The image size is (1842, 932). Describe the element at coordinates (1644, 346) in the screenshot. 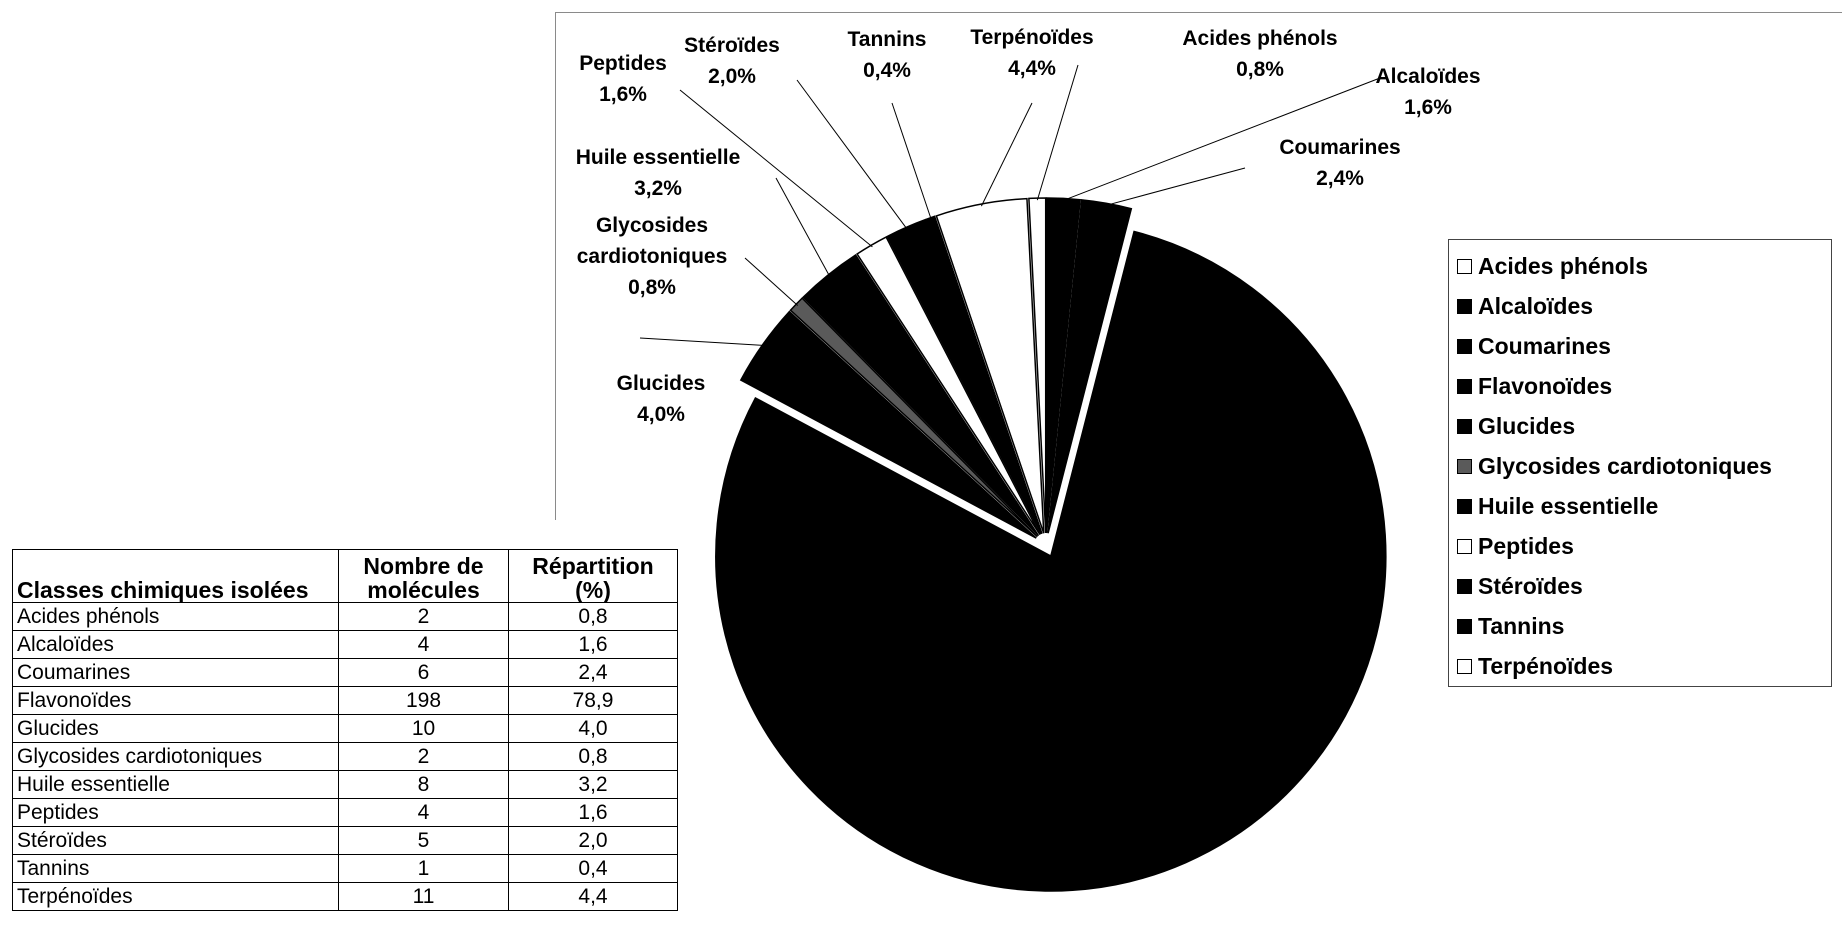

I see `legend-item: Coumarines` at that location.